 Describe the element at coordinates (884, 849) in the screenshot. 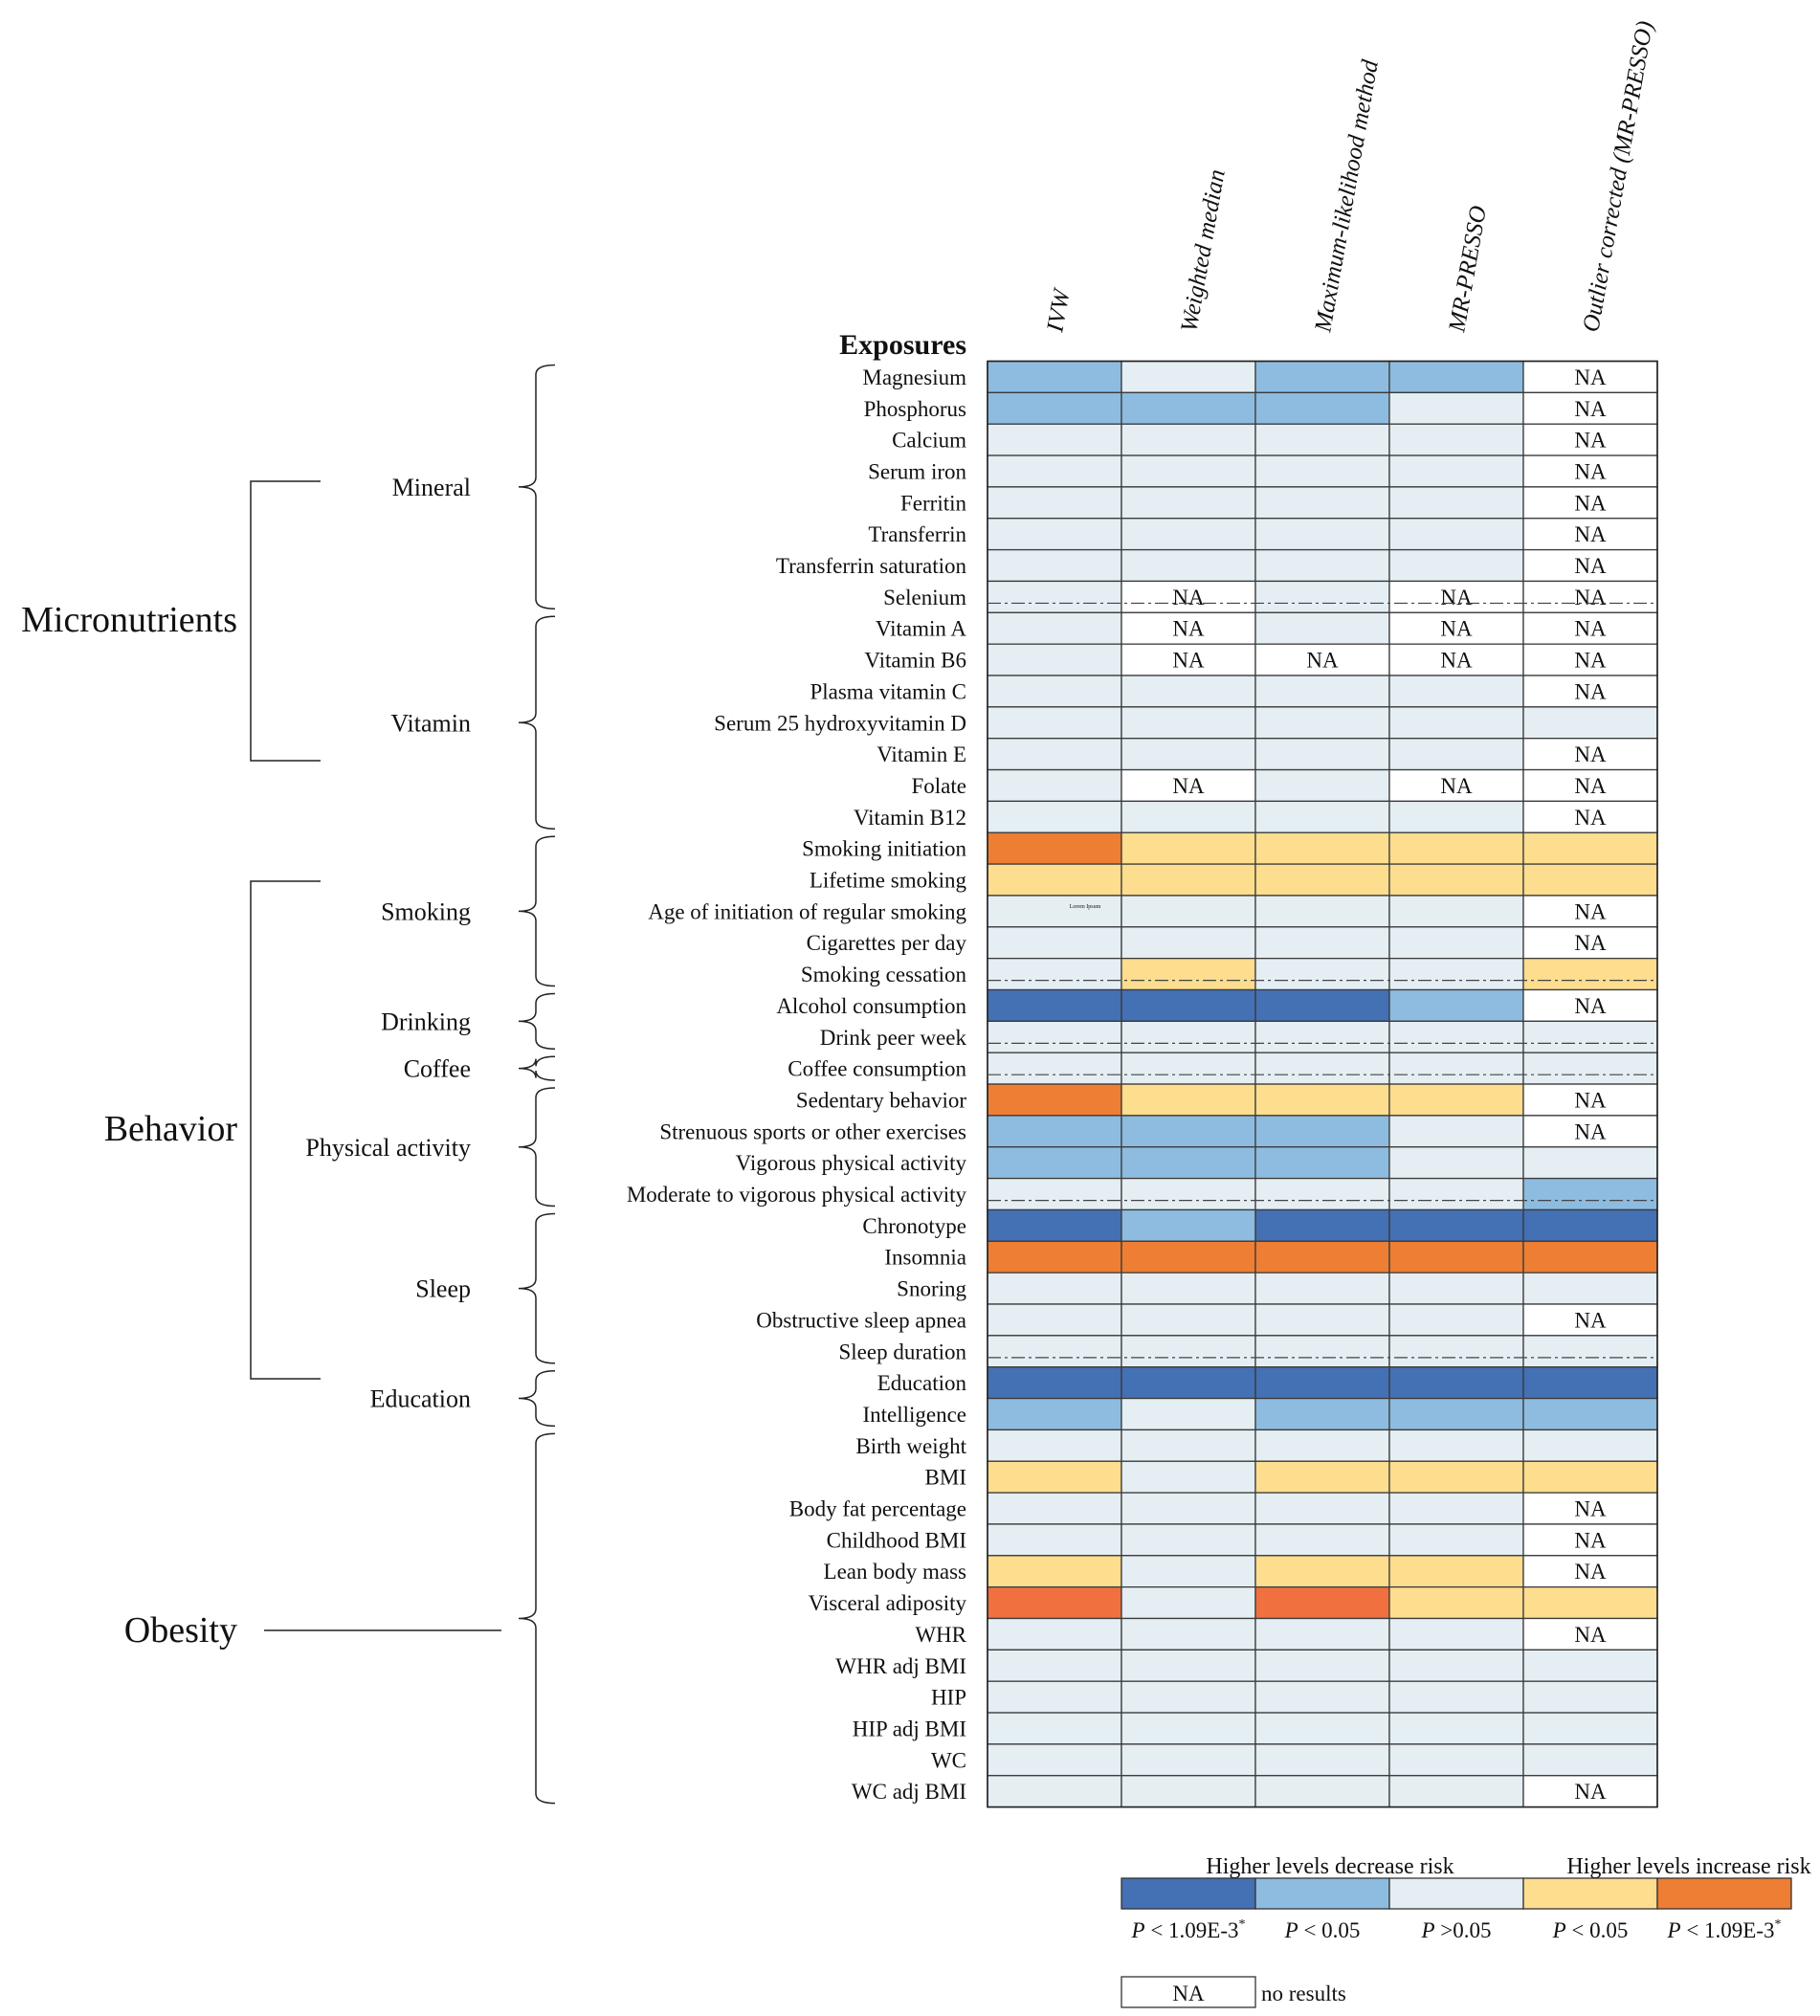

I see `exposure-label: Smoking initiation` at that location.